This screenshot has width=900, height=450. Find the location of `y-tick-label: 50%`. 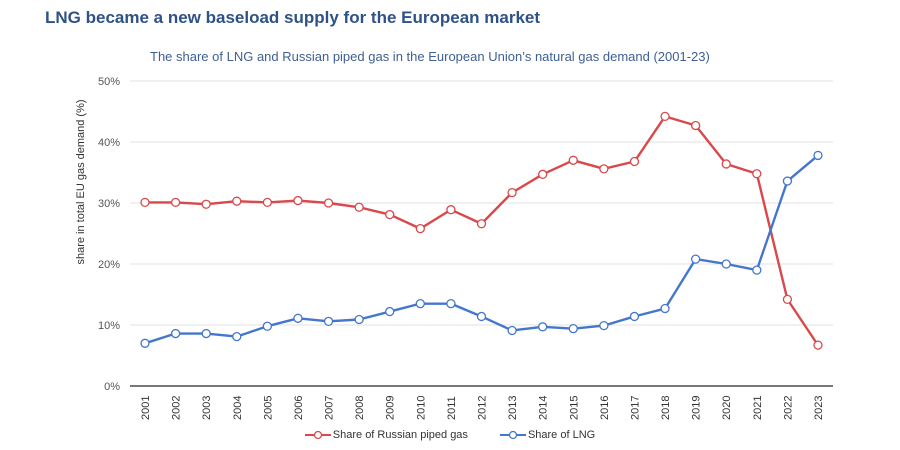

y-tick-label: 50% is located at coordinates (109, 82).